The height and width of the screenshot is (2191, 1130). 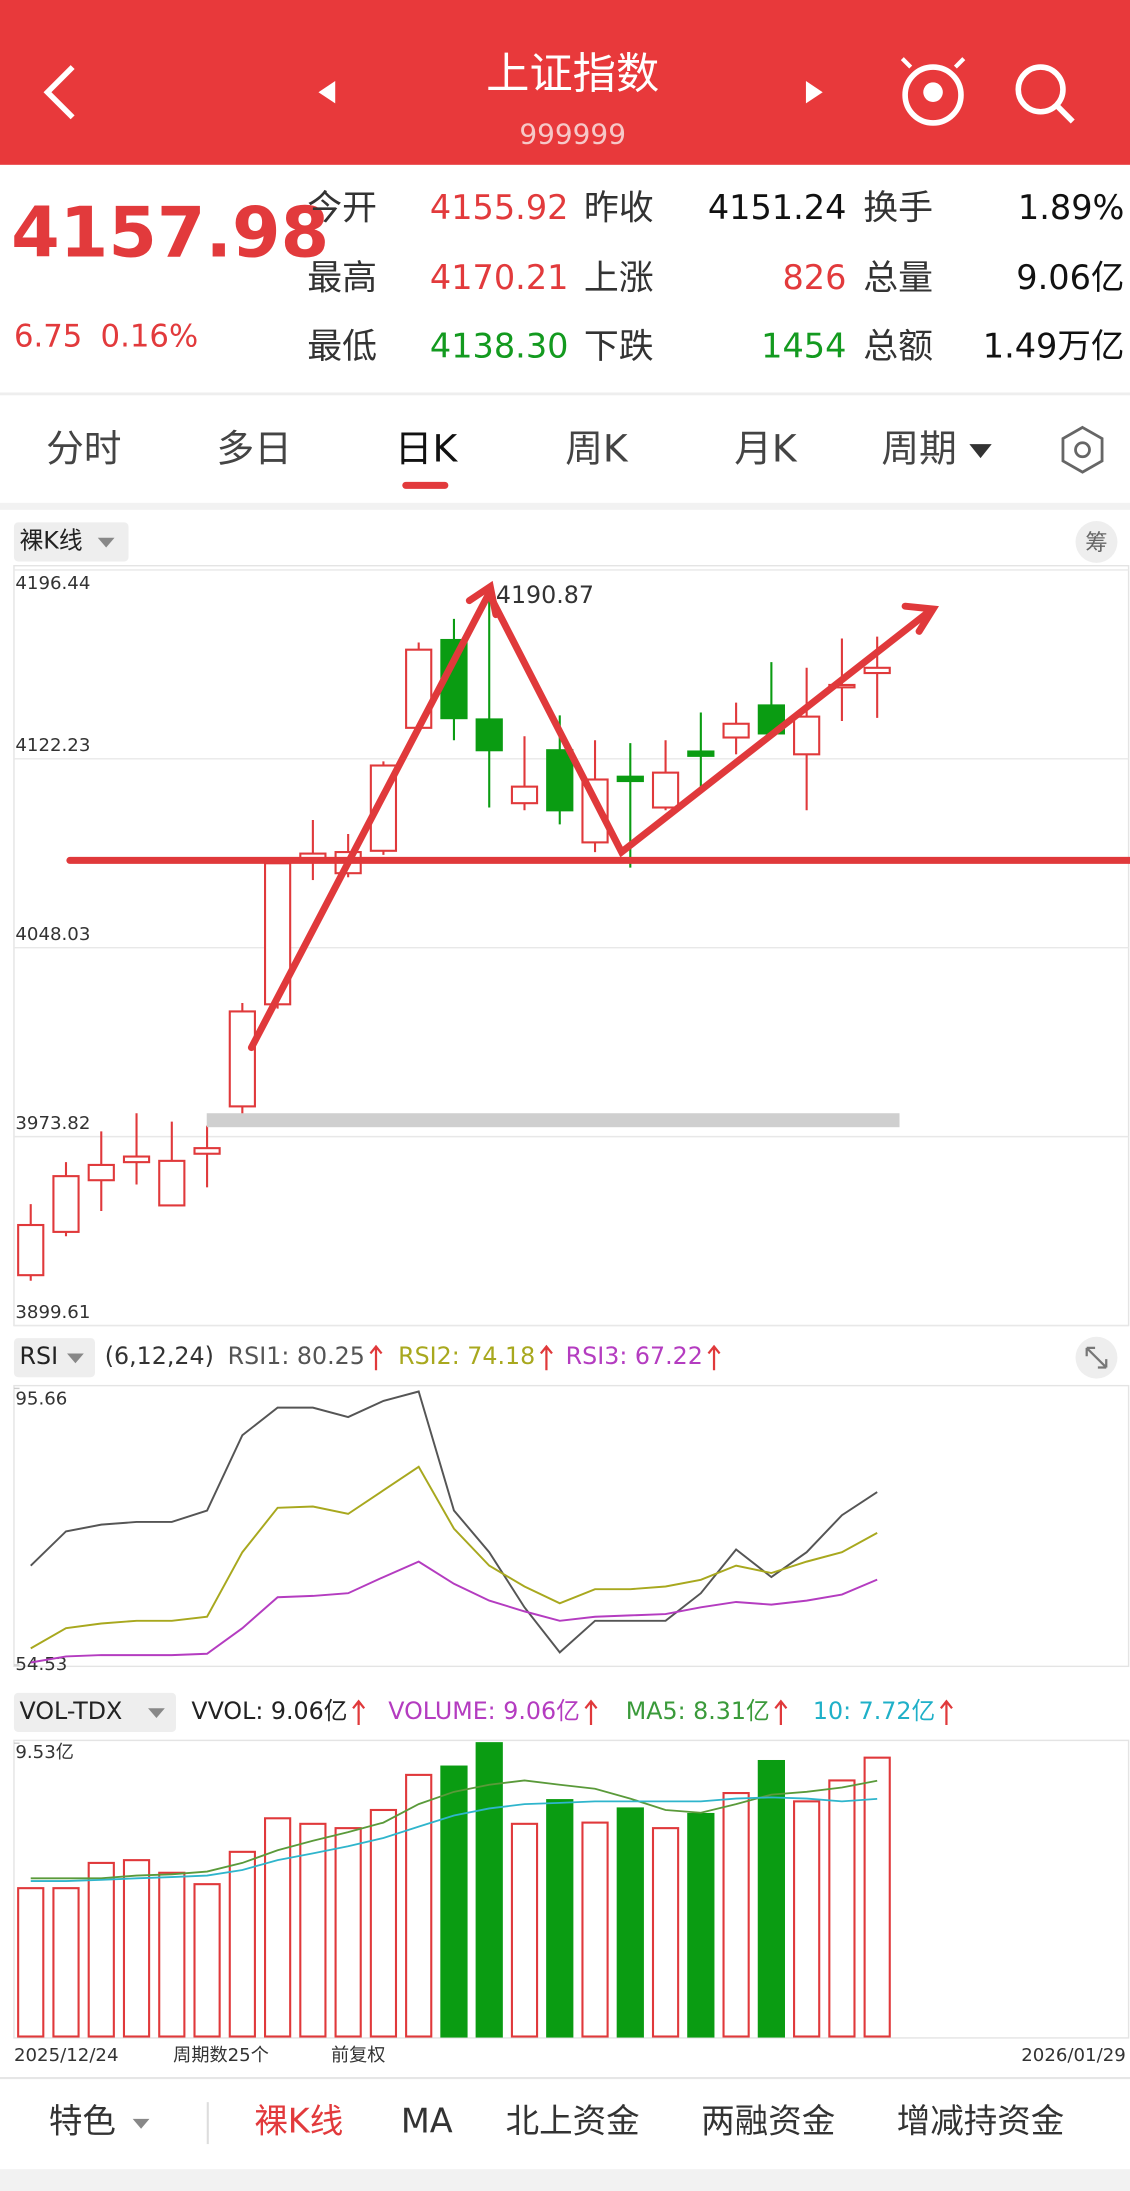 I want to click on chip-button, so click(x=1096, y=542).